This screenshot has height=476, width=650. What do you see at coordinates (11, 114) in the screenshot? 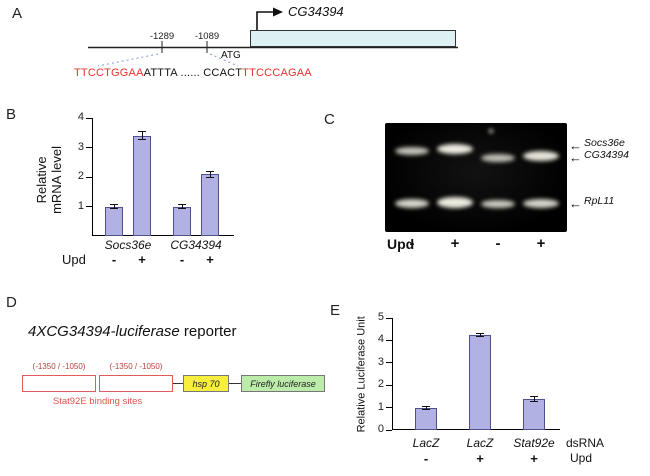
I see `panel-b-label: B` at bounding box center [11, 114].